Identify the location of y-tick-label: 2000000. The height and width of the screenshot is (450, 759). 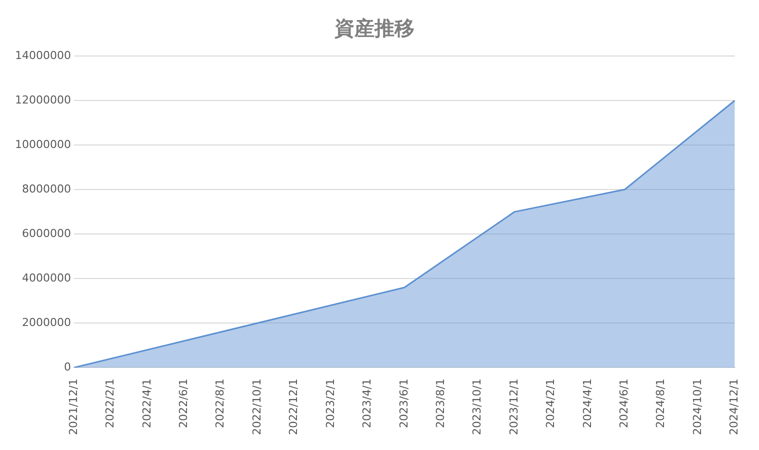
(46, 322).